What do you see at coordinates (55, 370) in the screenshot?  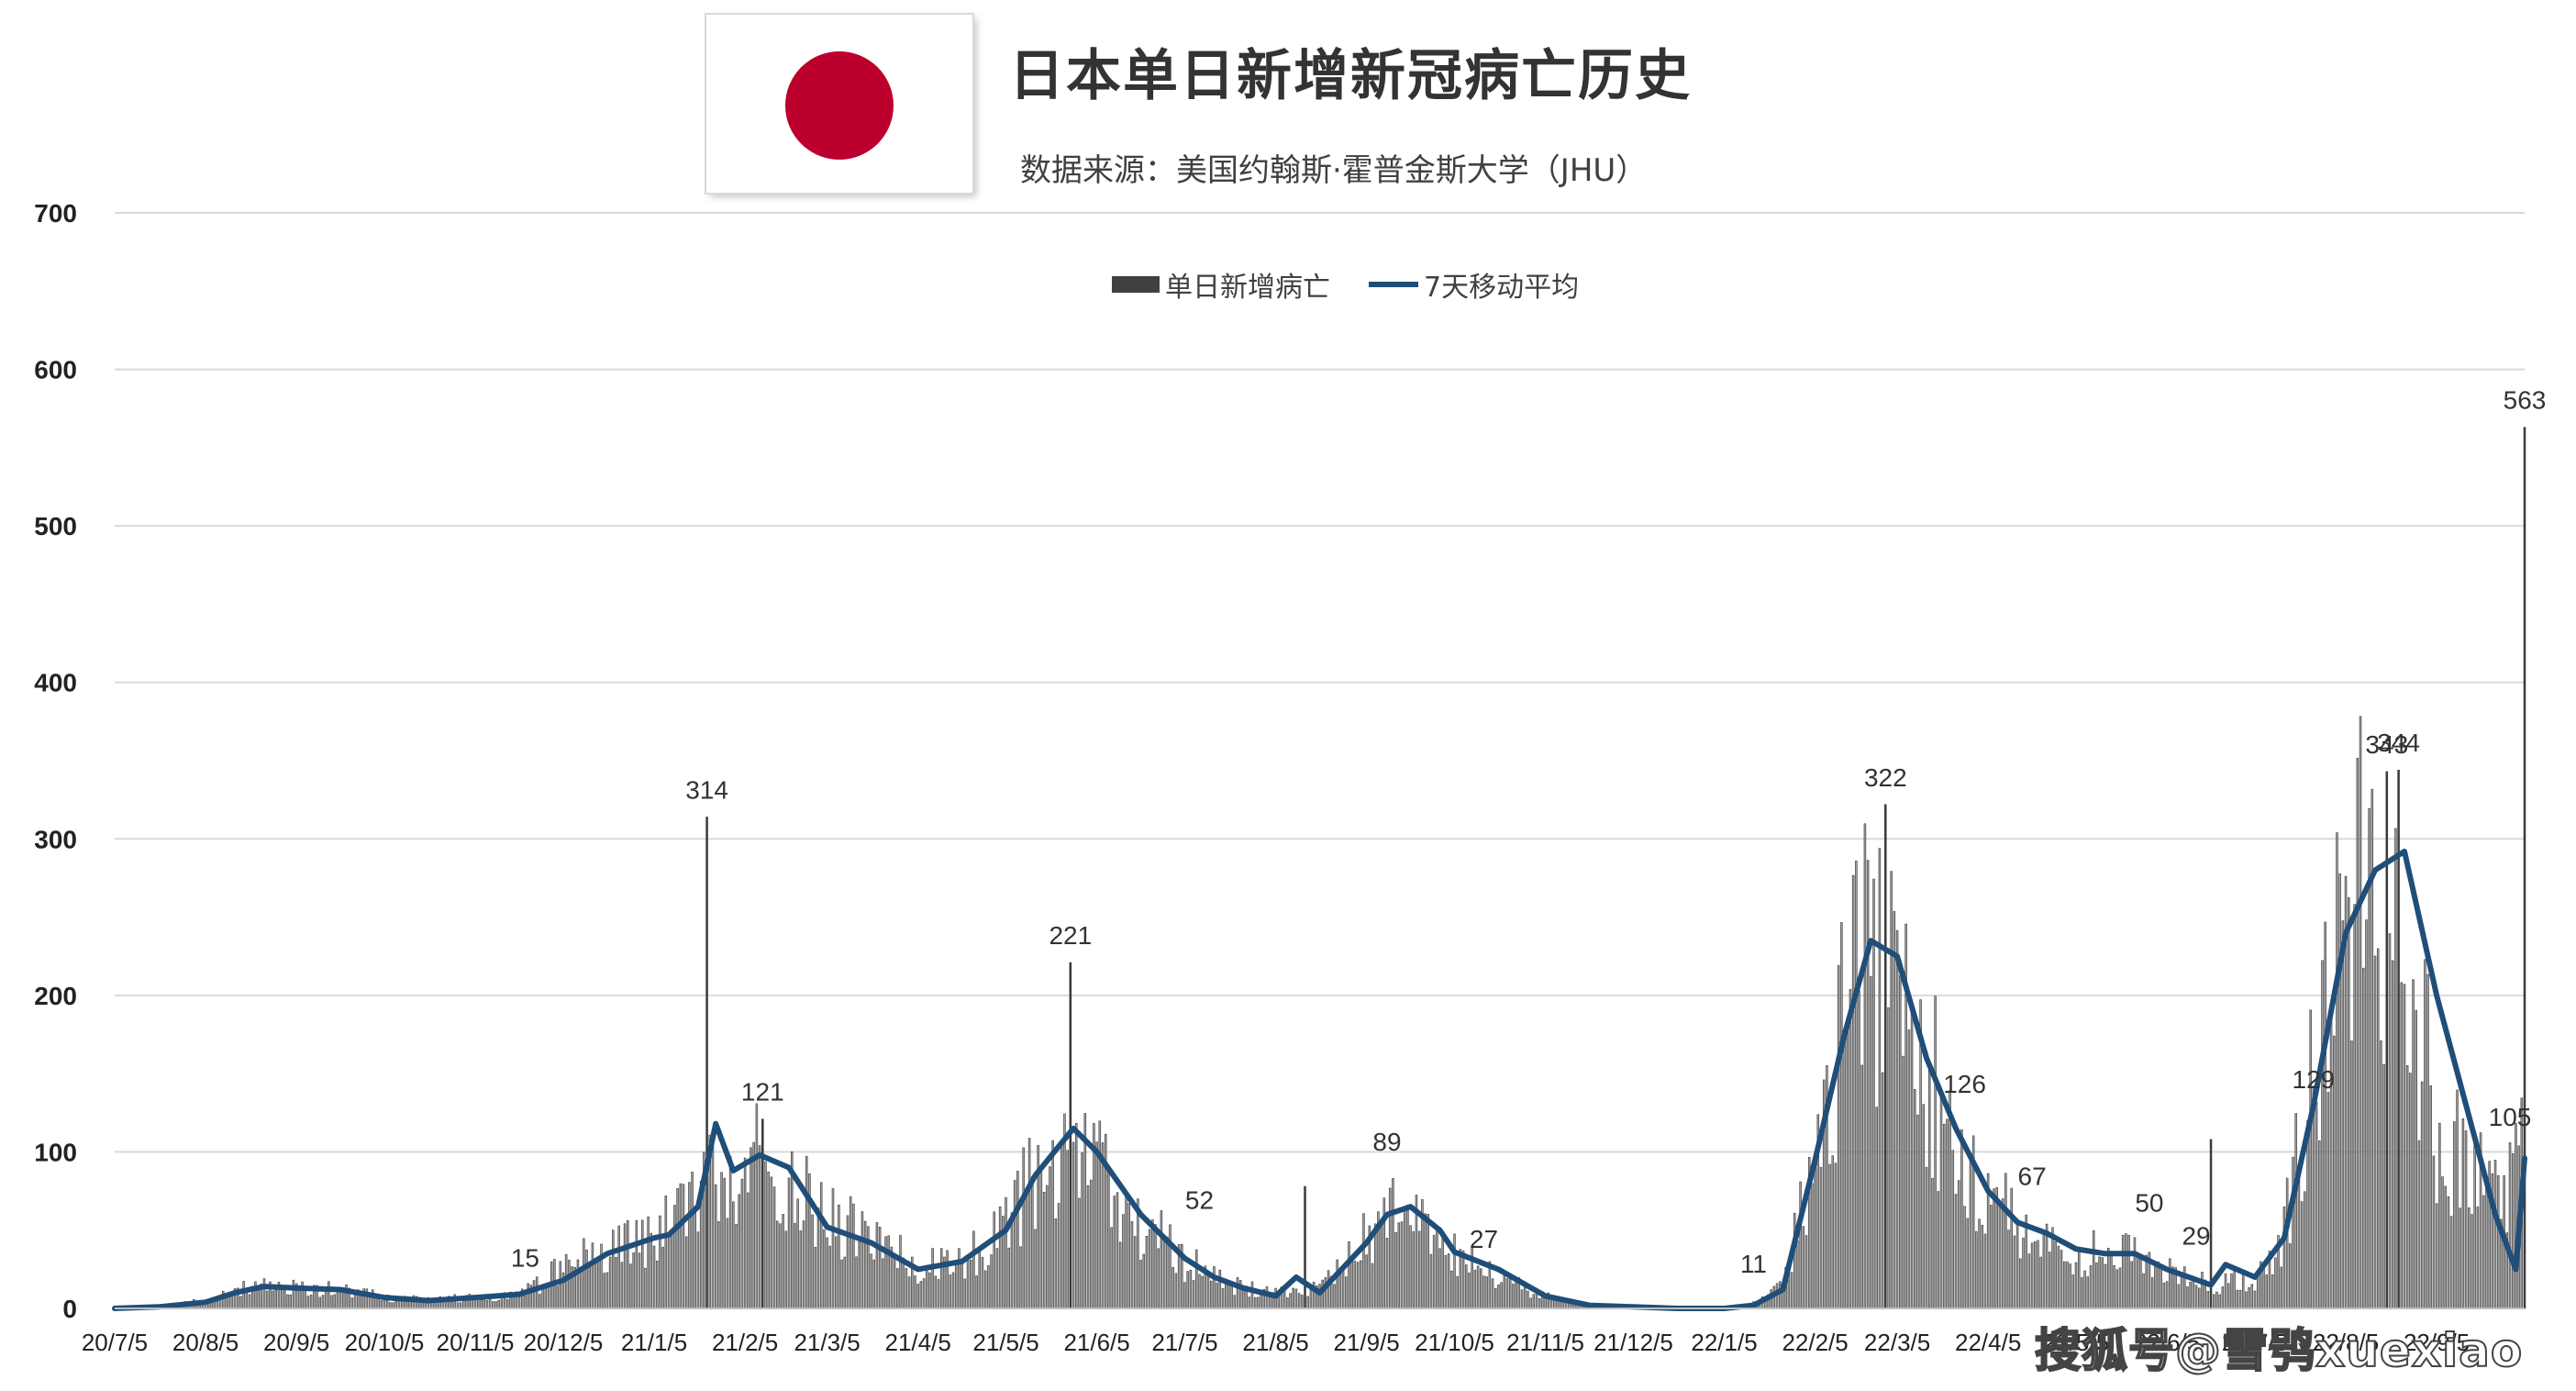 I see `y-tick-label: 600` at bounding box center [55, 370].